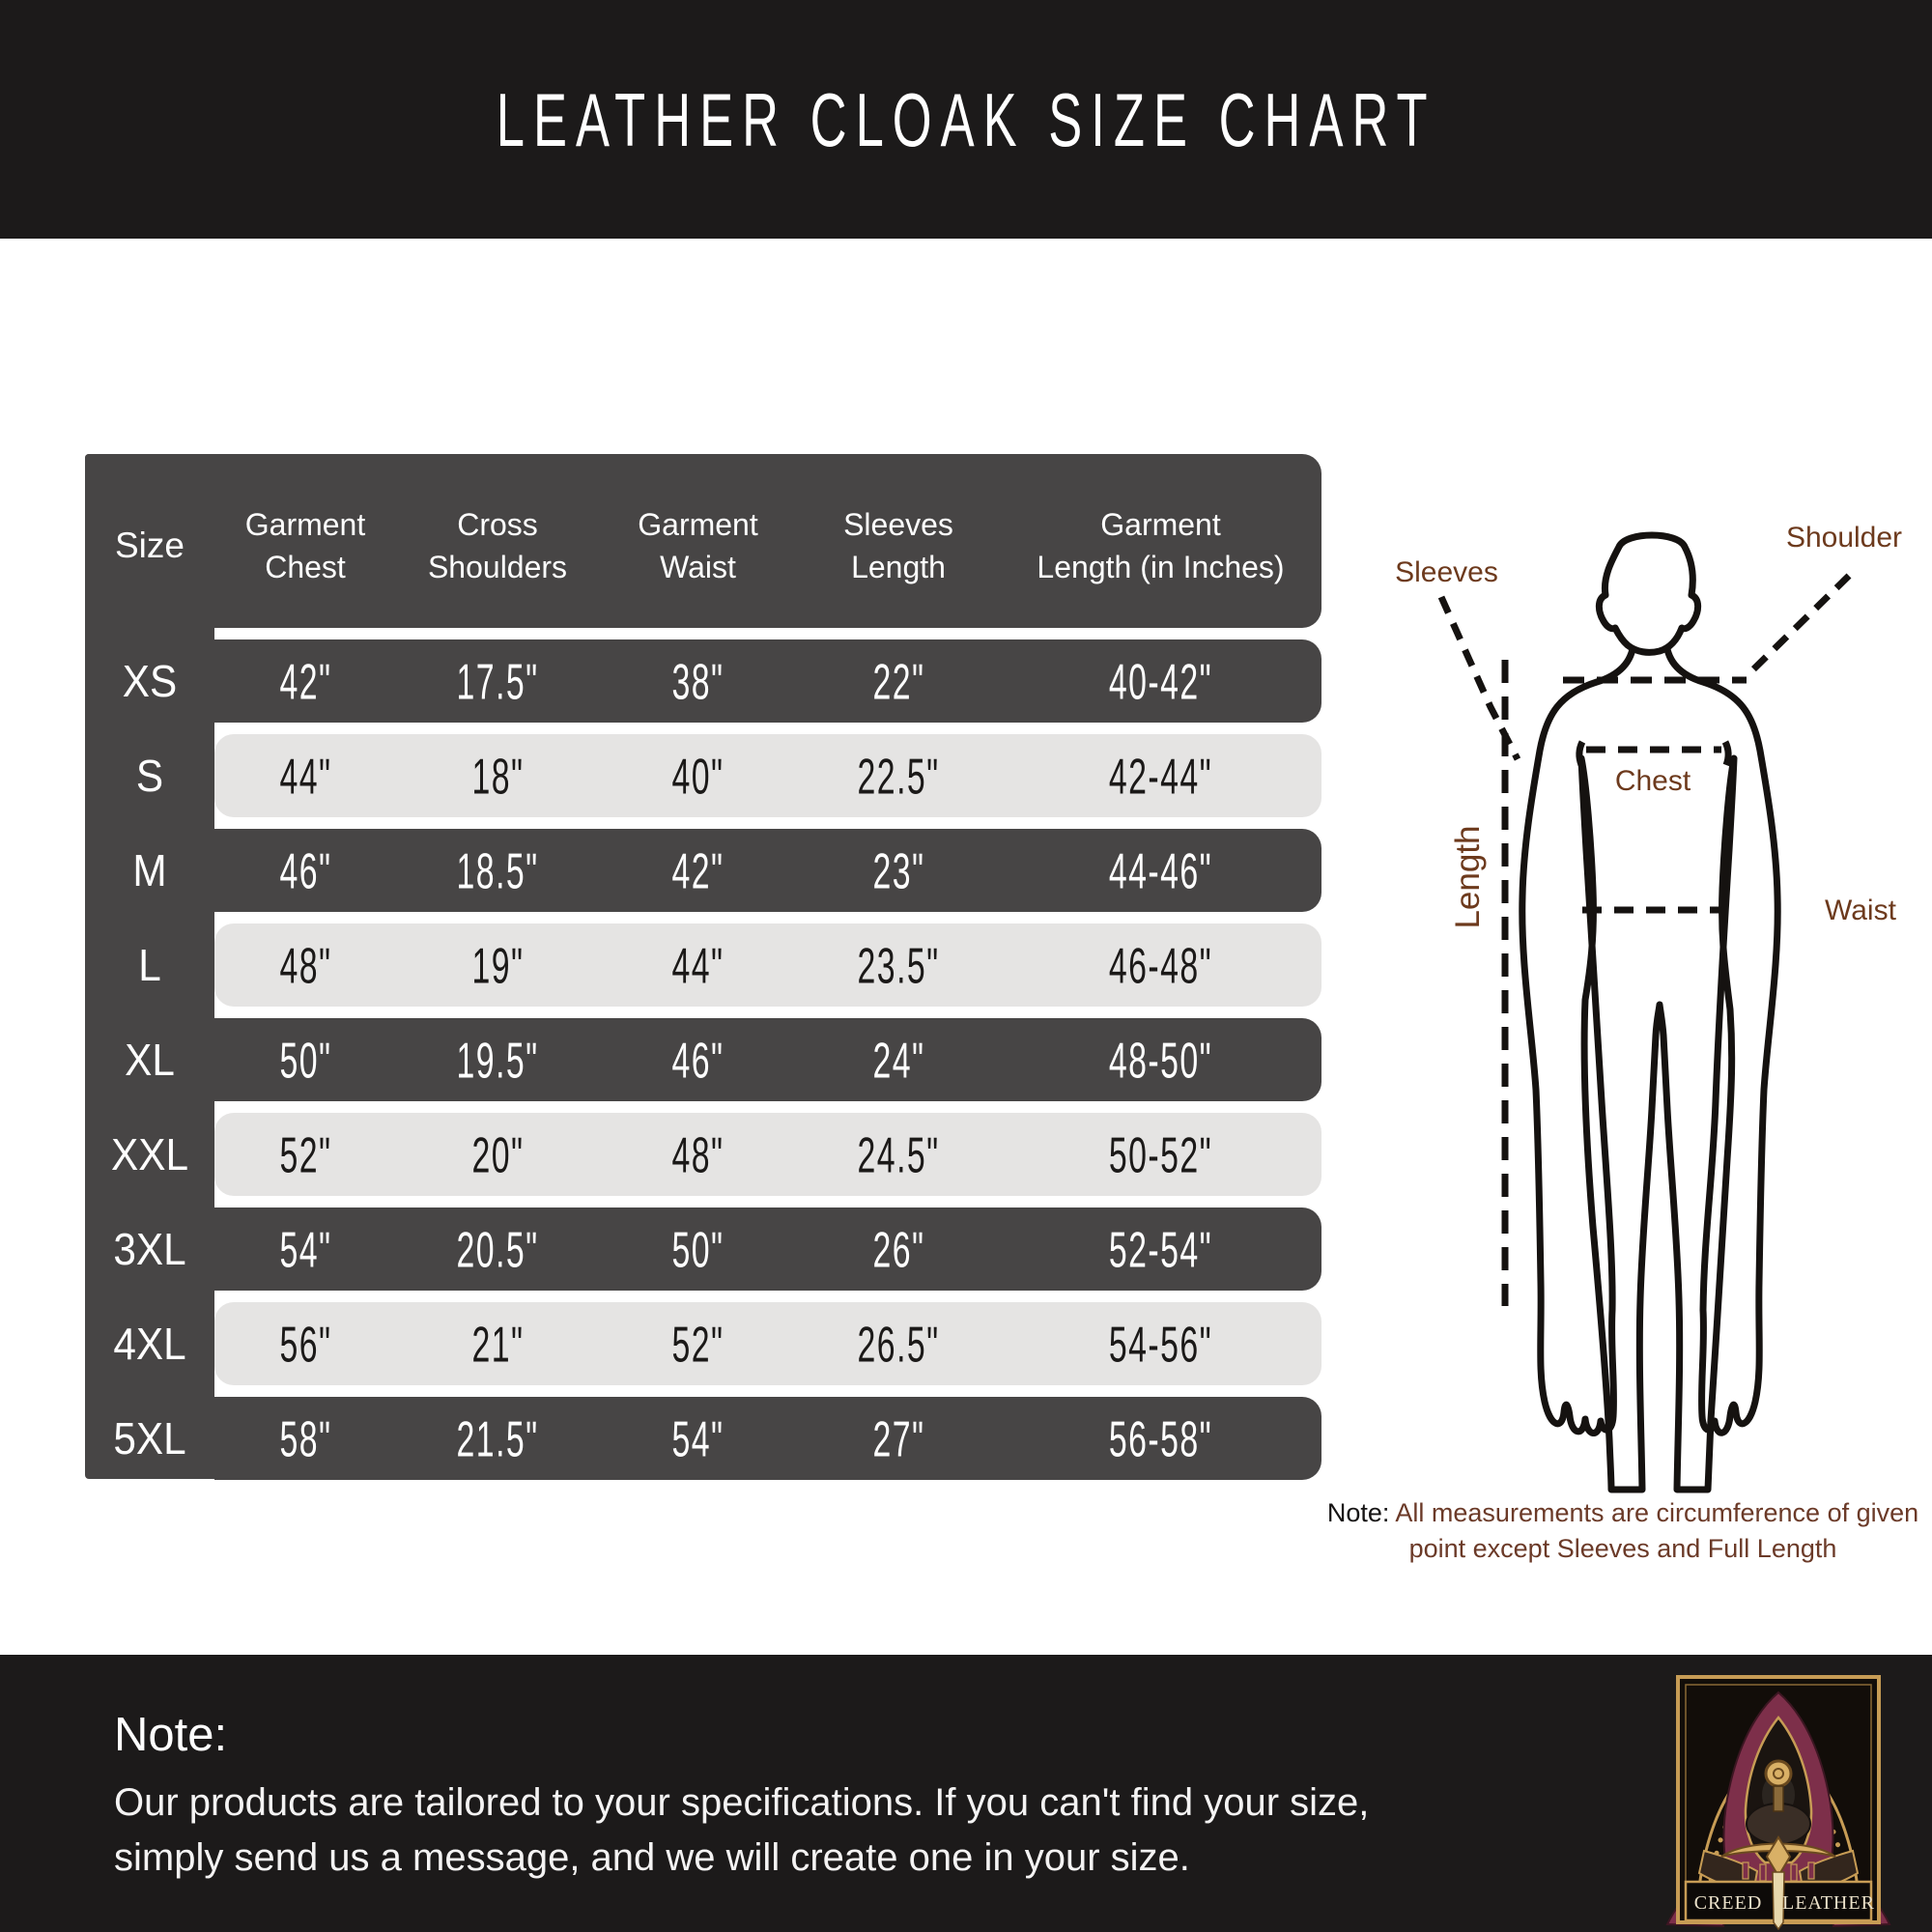  What do you see at coordinates (898, 1438) in the screenshot?
I see `cell-sleeves: 27"` at bounding box center [898, 1438].